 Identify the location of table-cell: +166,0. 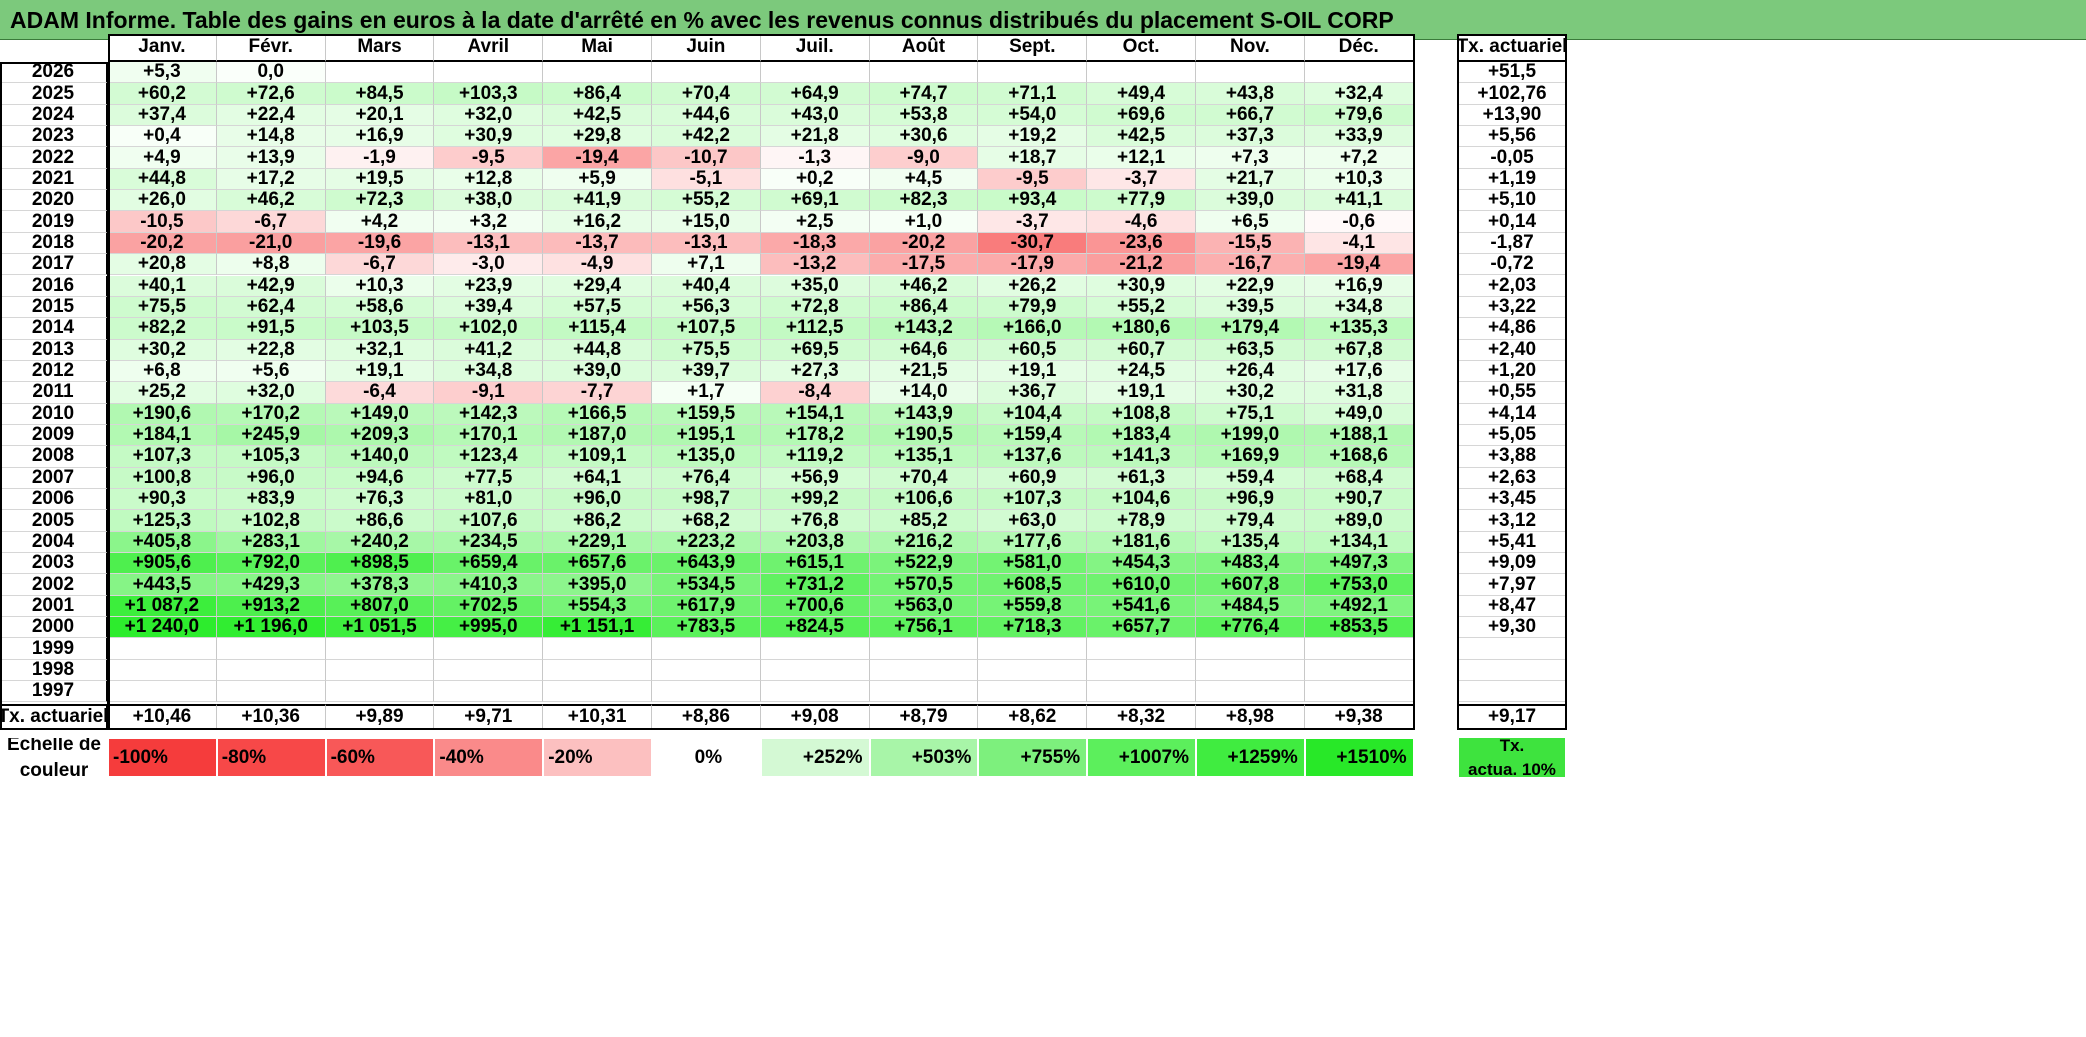
(1033, 329).